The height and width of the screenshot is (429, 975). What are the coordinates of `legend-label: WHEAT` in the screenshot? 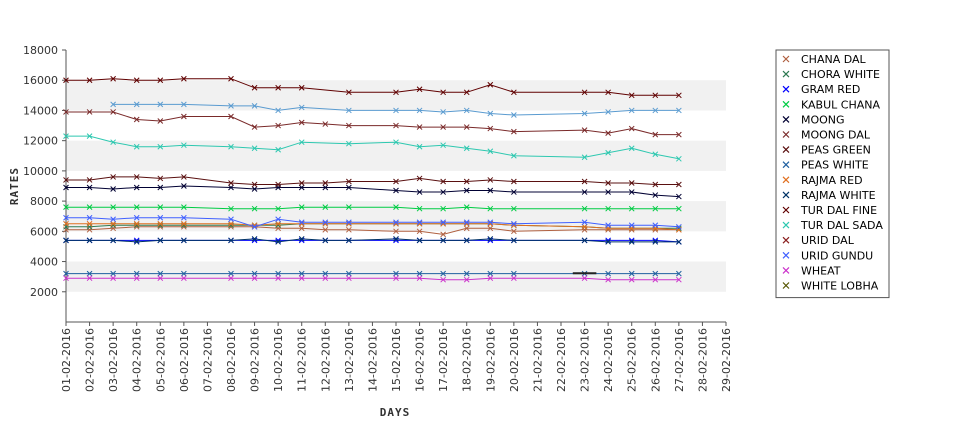 It's located at (821, 270).